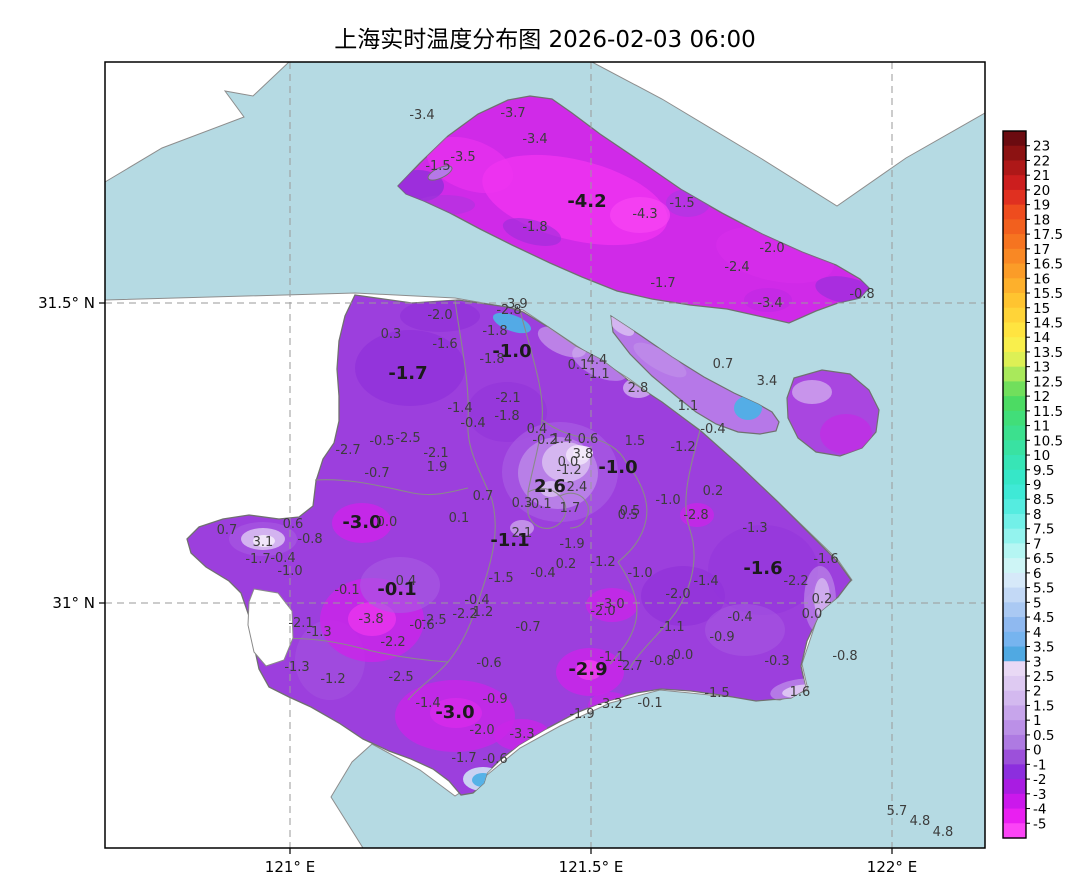 This screenshot has height=889, width=1080. I want to click on colorbar-tick-label: 12.5, so click(1048, 382).